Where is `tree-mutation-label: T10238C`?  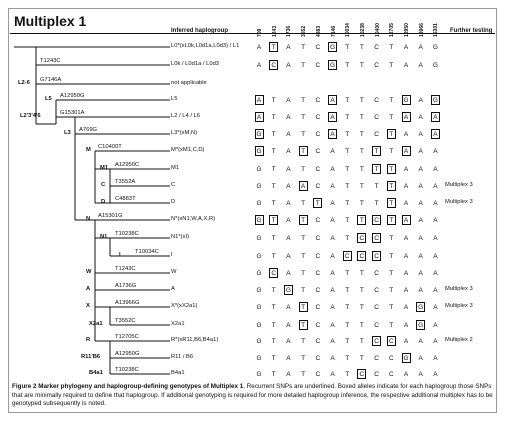 tree-mutation-label: T10238C is located at coordinates (127, 234).